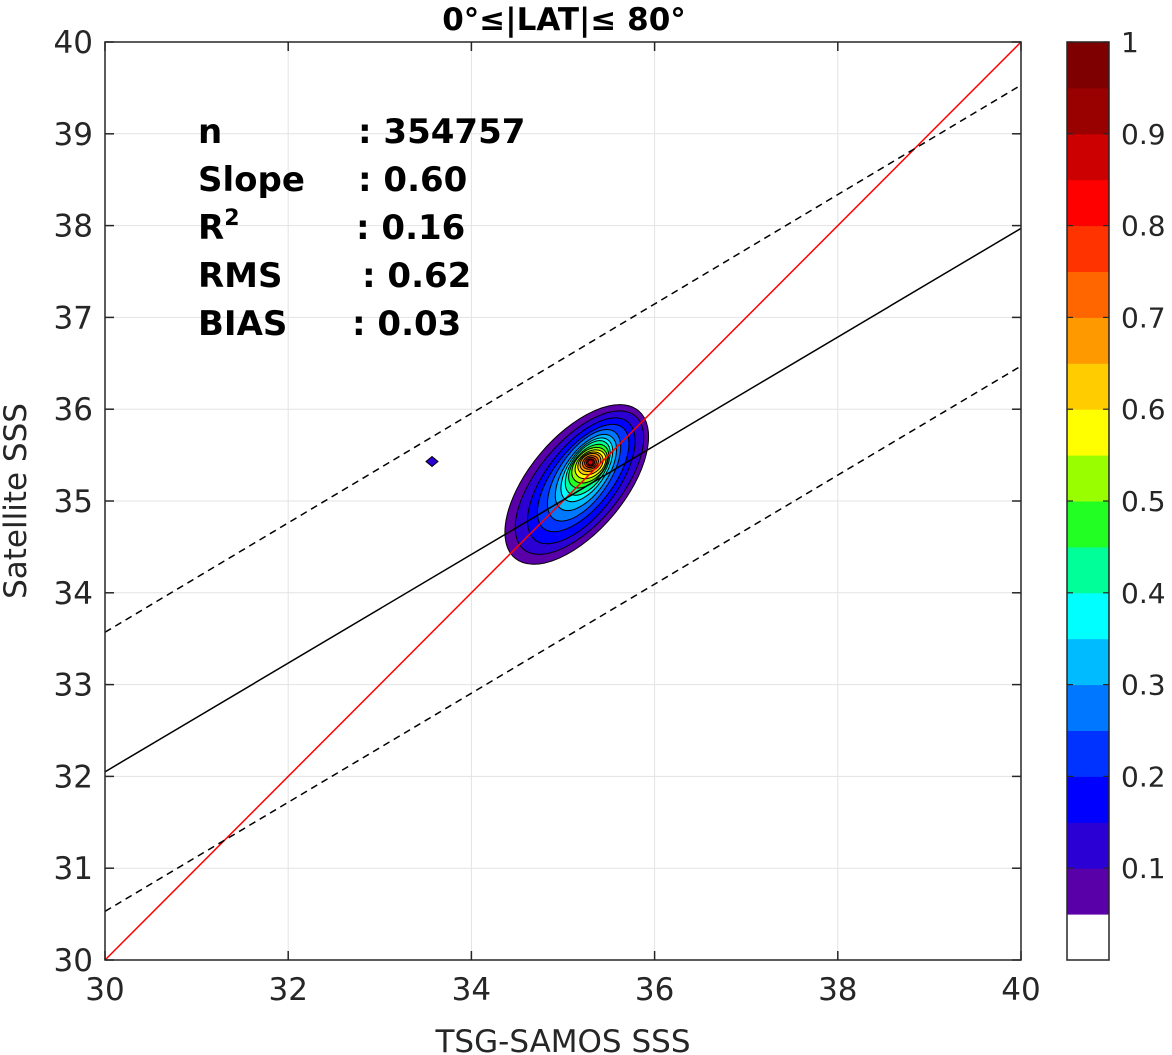 The height and width of the screenshot is (1055, 1172). What do you see at coordinates (104, 990) in the screenshot?
I see `x-tick-label: 30` at bounding box center [104, 990].